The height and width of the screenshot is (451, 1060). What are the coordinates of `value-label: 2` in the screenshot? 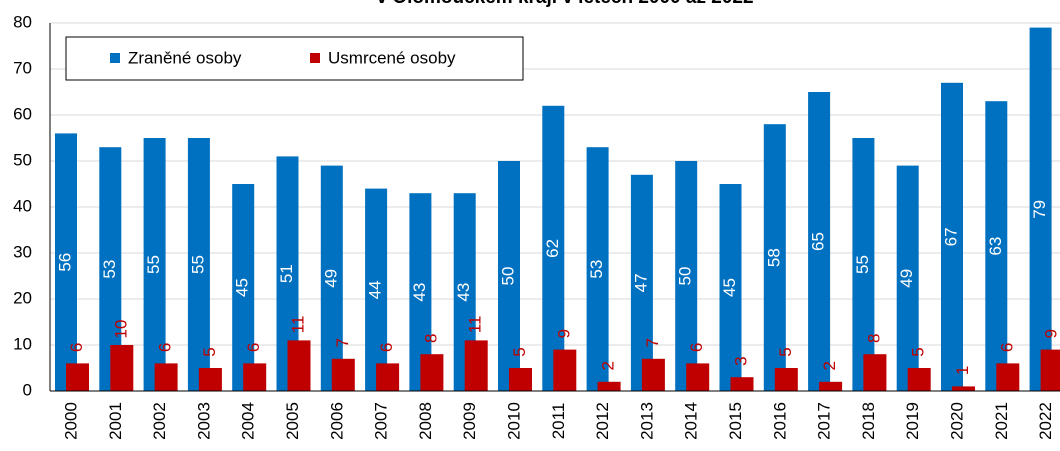 It's located at (608, 365).